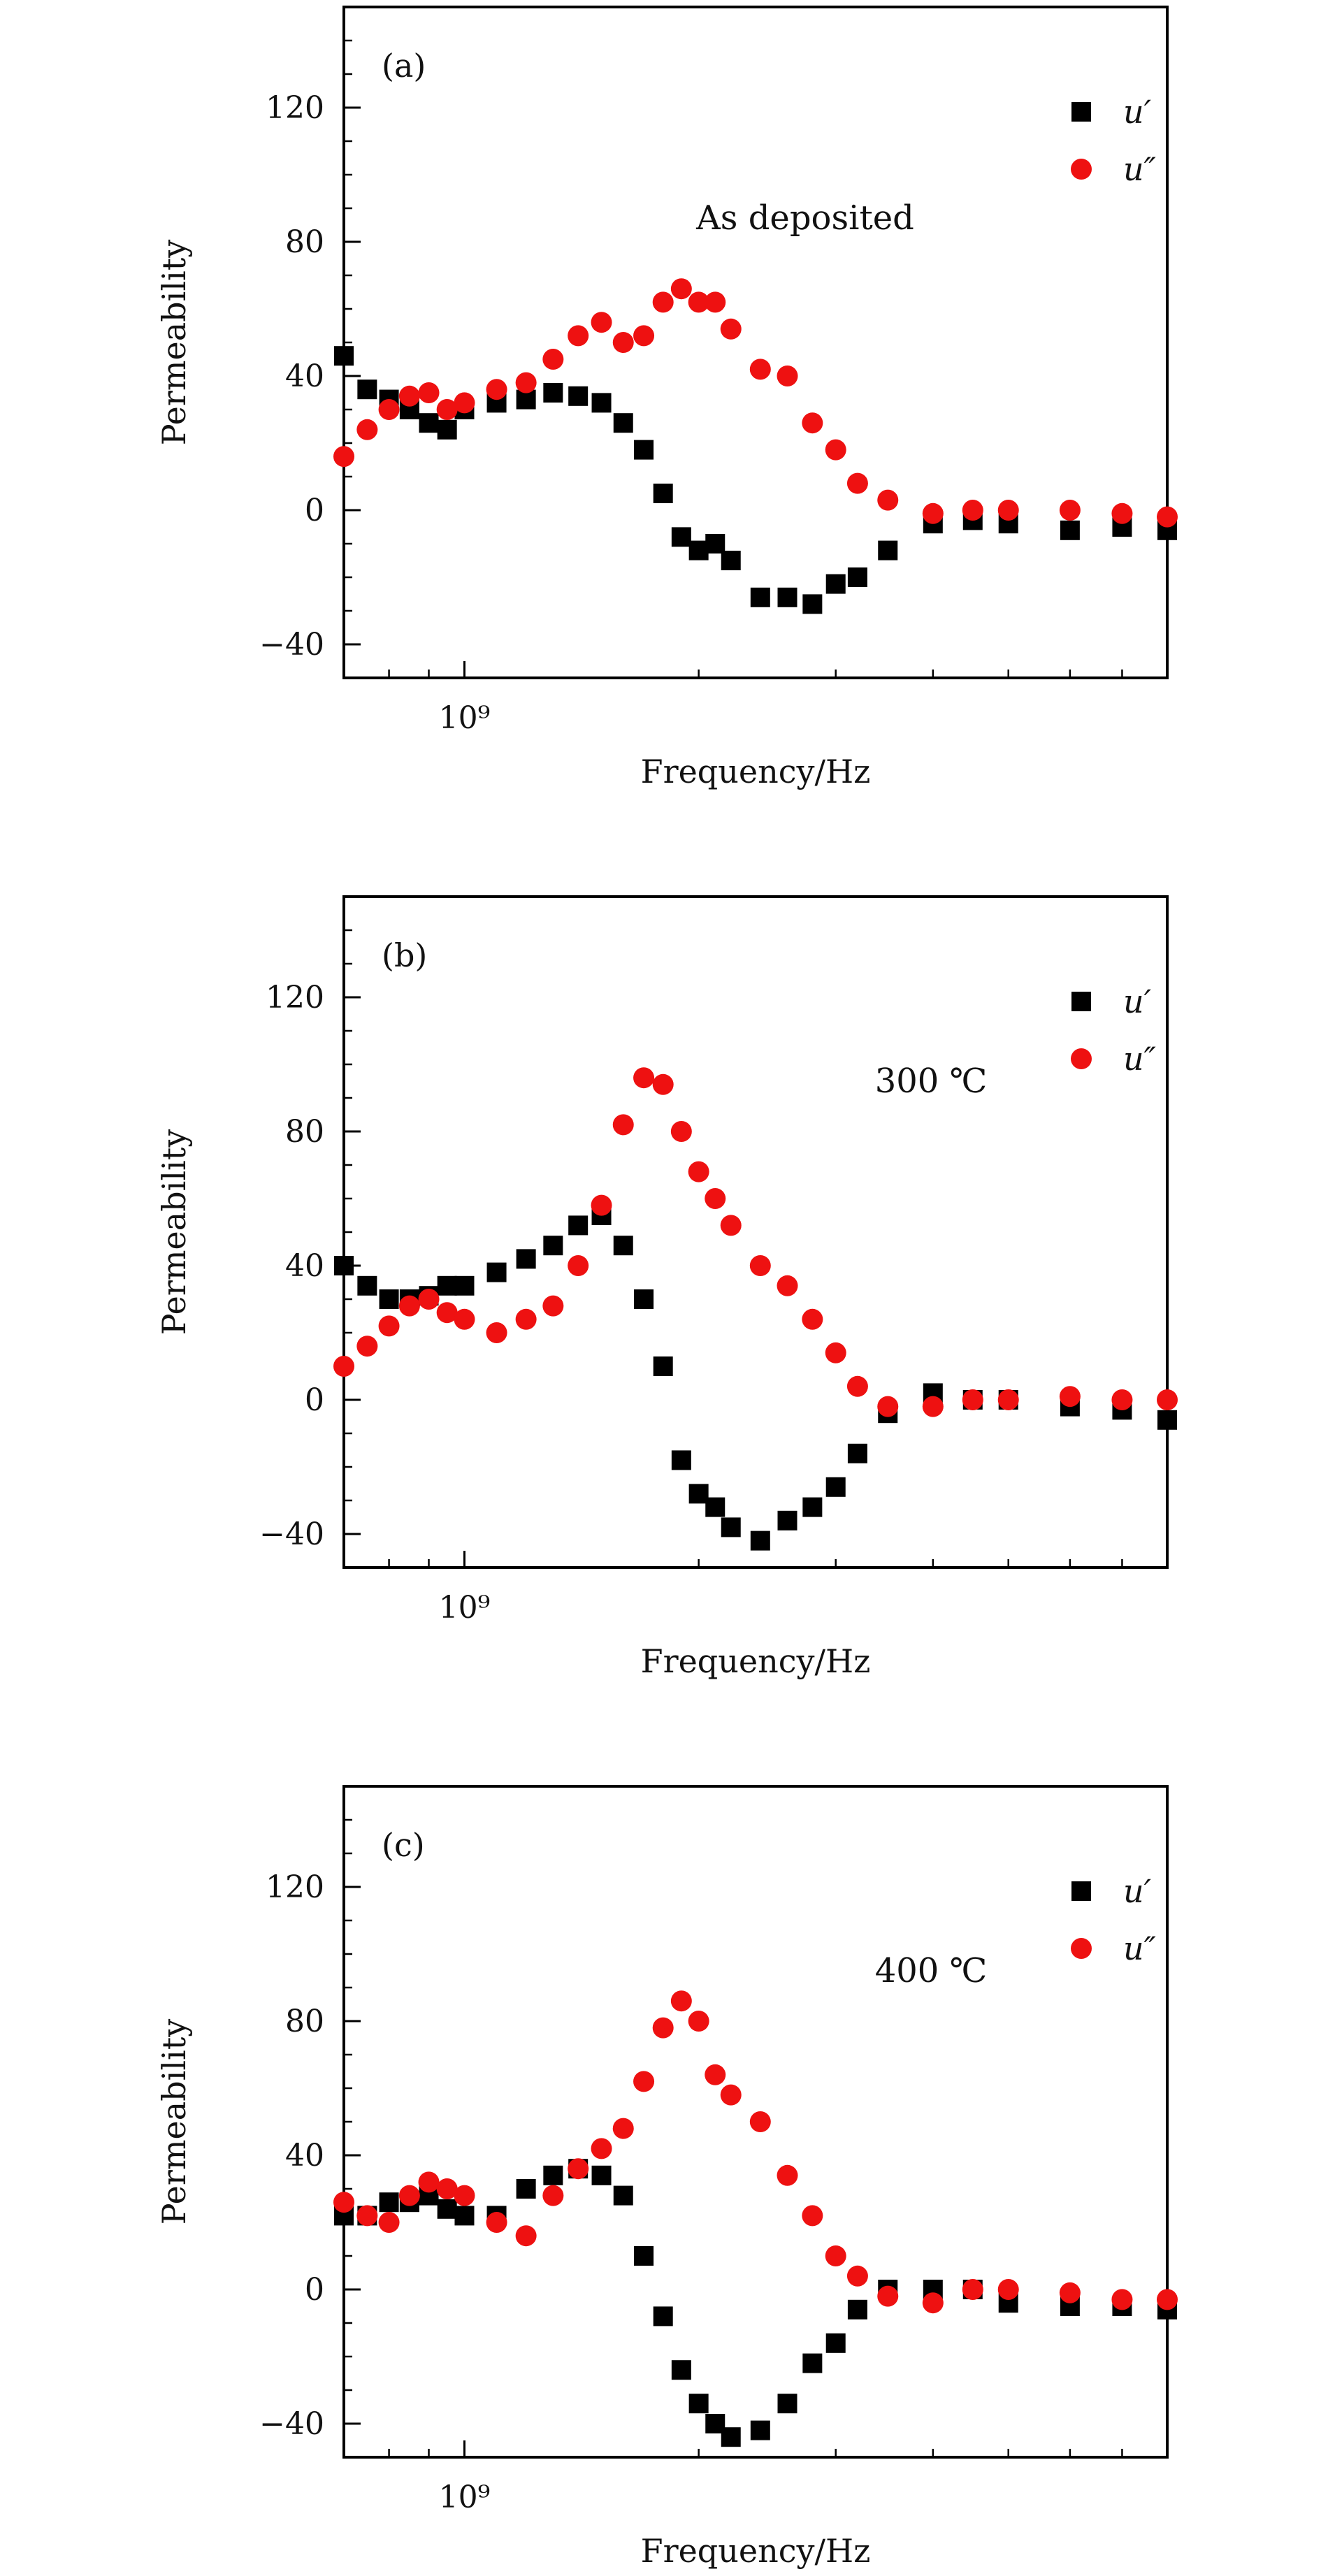  I want to click on y-axis-title: Permeability, so click(174, 1232).